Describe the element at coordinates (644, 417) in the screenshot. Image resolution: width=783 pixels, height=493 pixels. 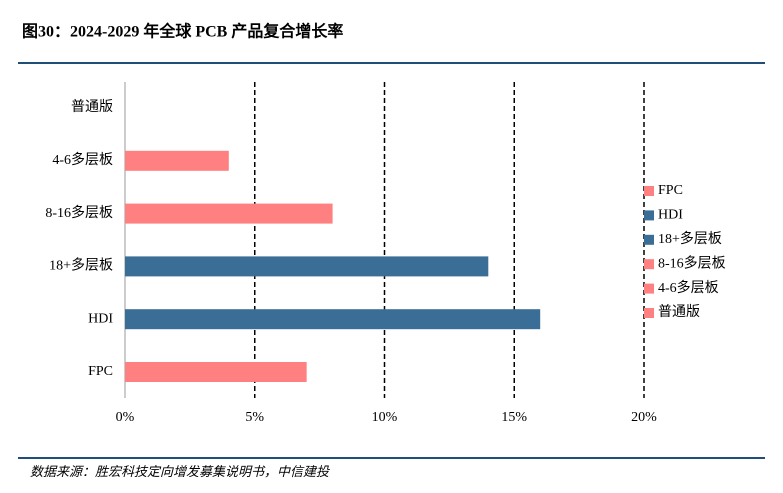
I see `x-tick-label: 20%` at that location.